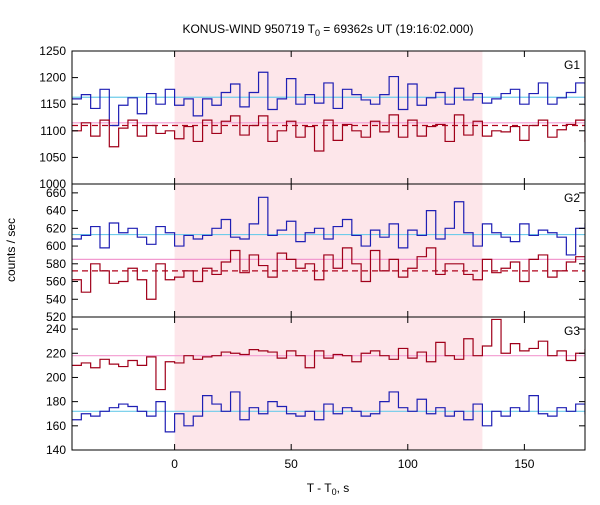 The height and width of the screenshot is (505, 600). I want to click on y-tick-label: 1200, so click(52, 78).